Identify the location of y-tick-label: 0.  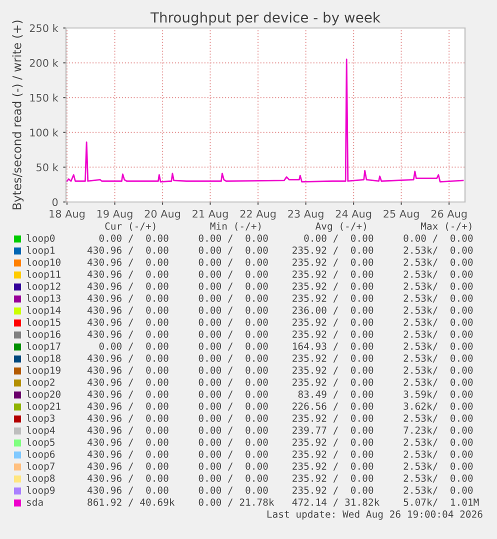
(55, 202).